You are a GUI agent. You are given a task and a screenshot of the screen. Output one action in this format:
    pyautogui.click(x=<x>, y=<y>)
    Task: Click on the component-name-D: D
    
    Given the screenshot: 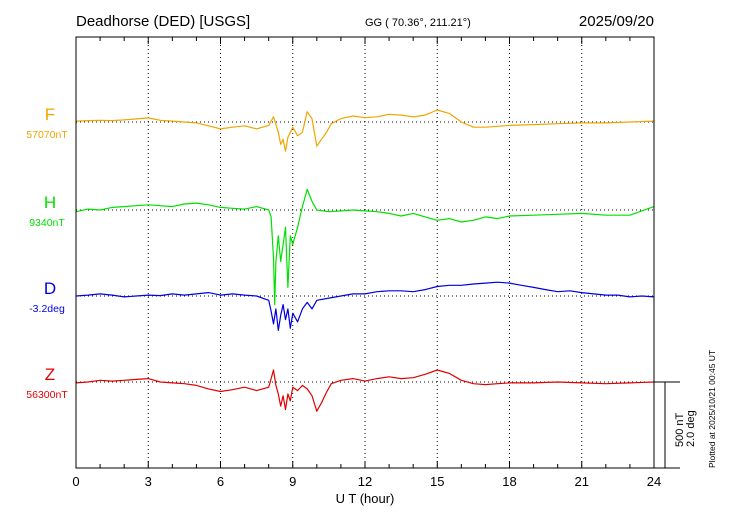 What is the action you would take?
    pyautogui.click(x=50, y=288)
    